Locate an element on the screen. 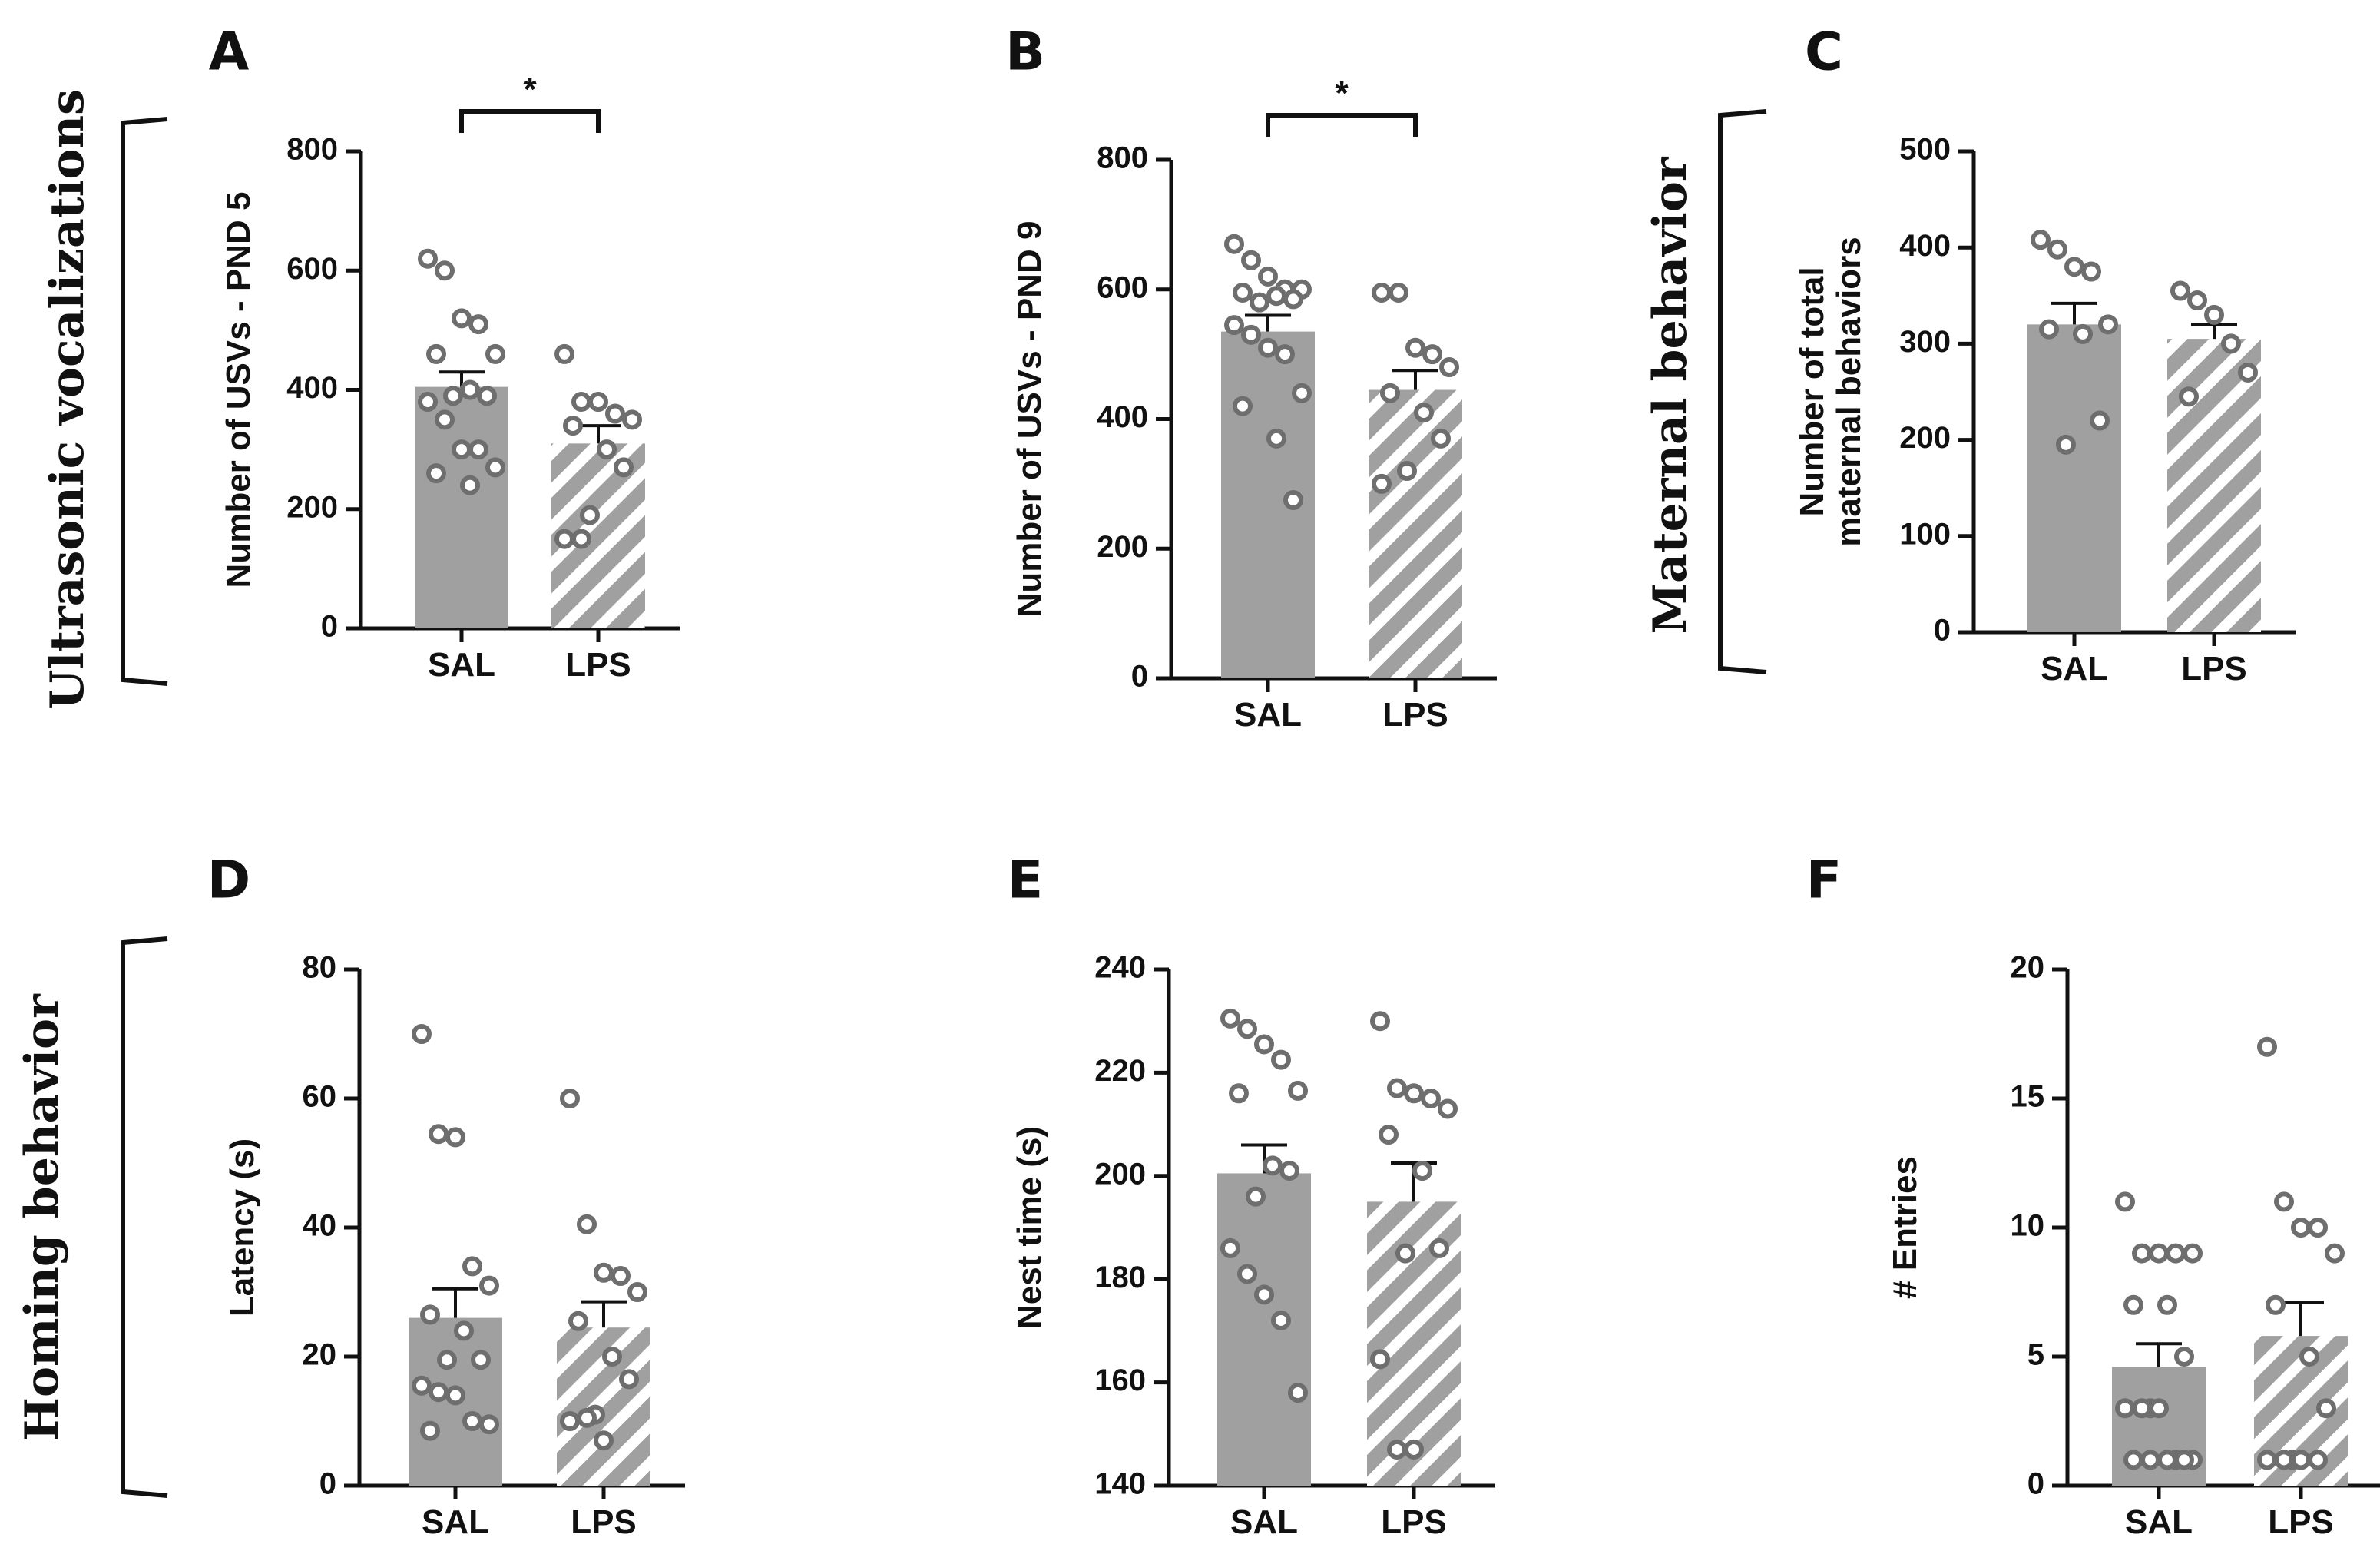 The width and height of the screenshot is (2380, 1564). y-tick-label: 15 is located at coordinates (2028, 1097).